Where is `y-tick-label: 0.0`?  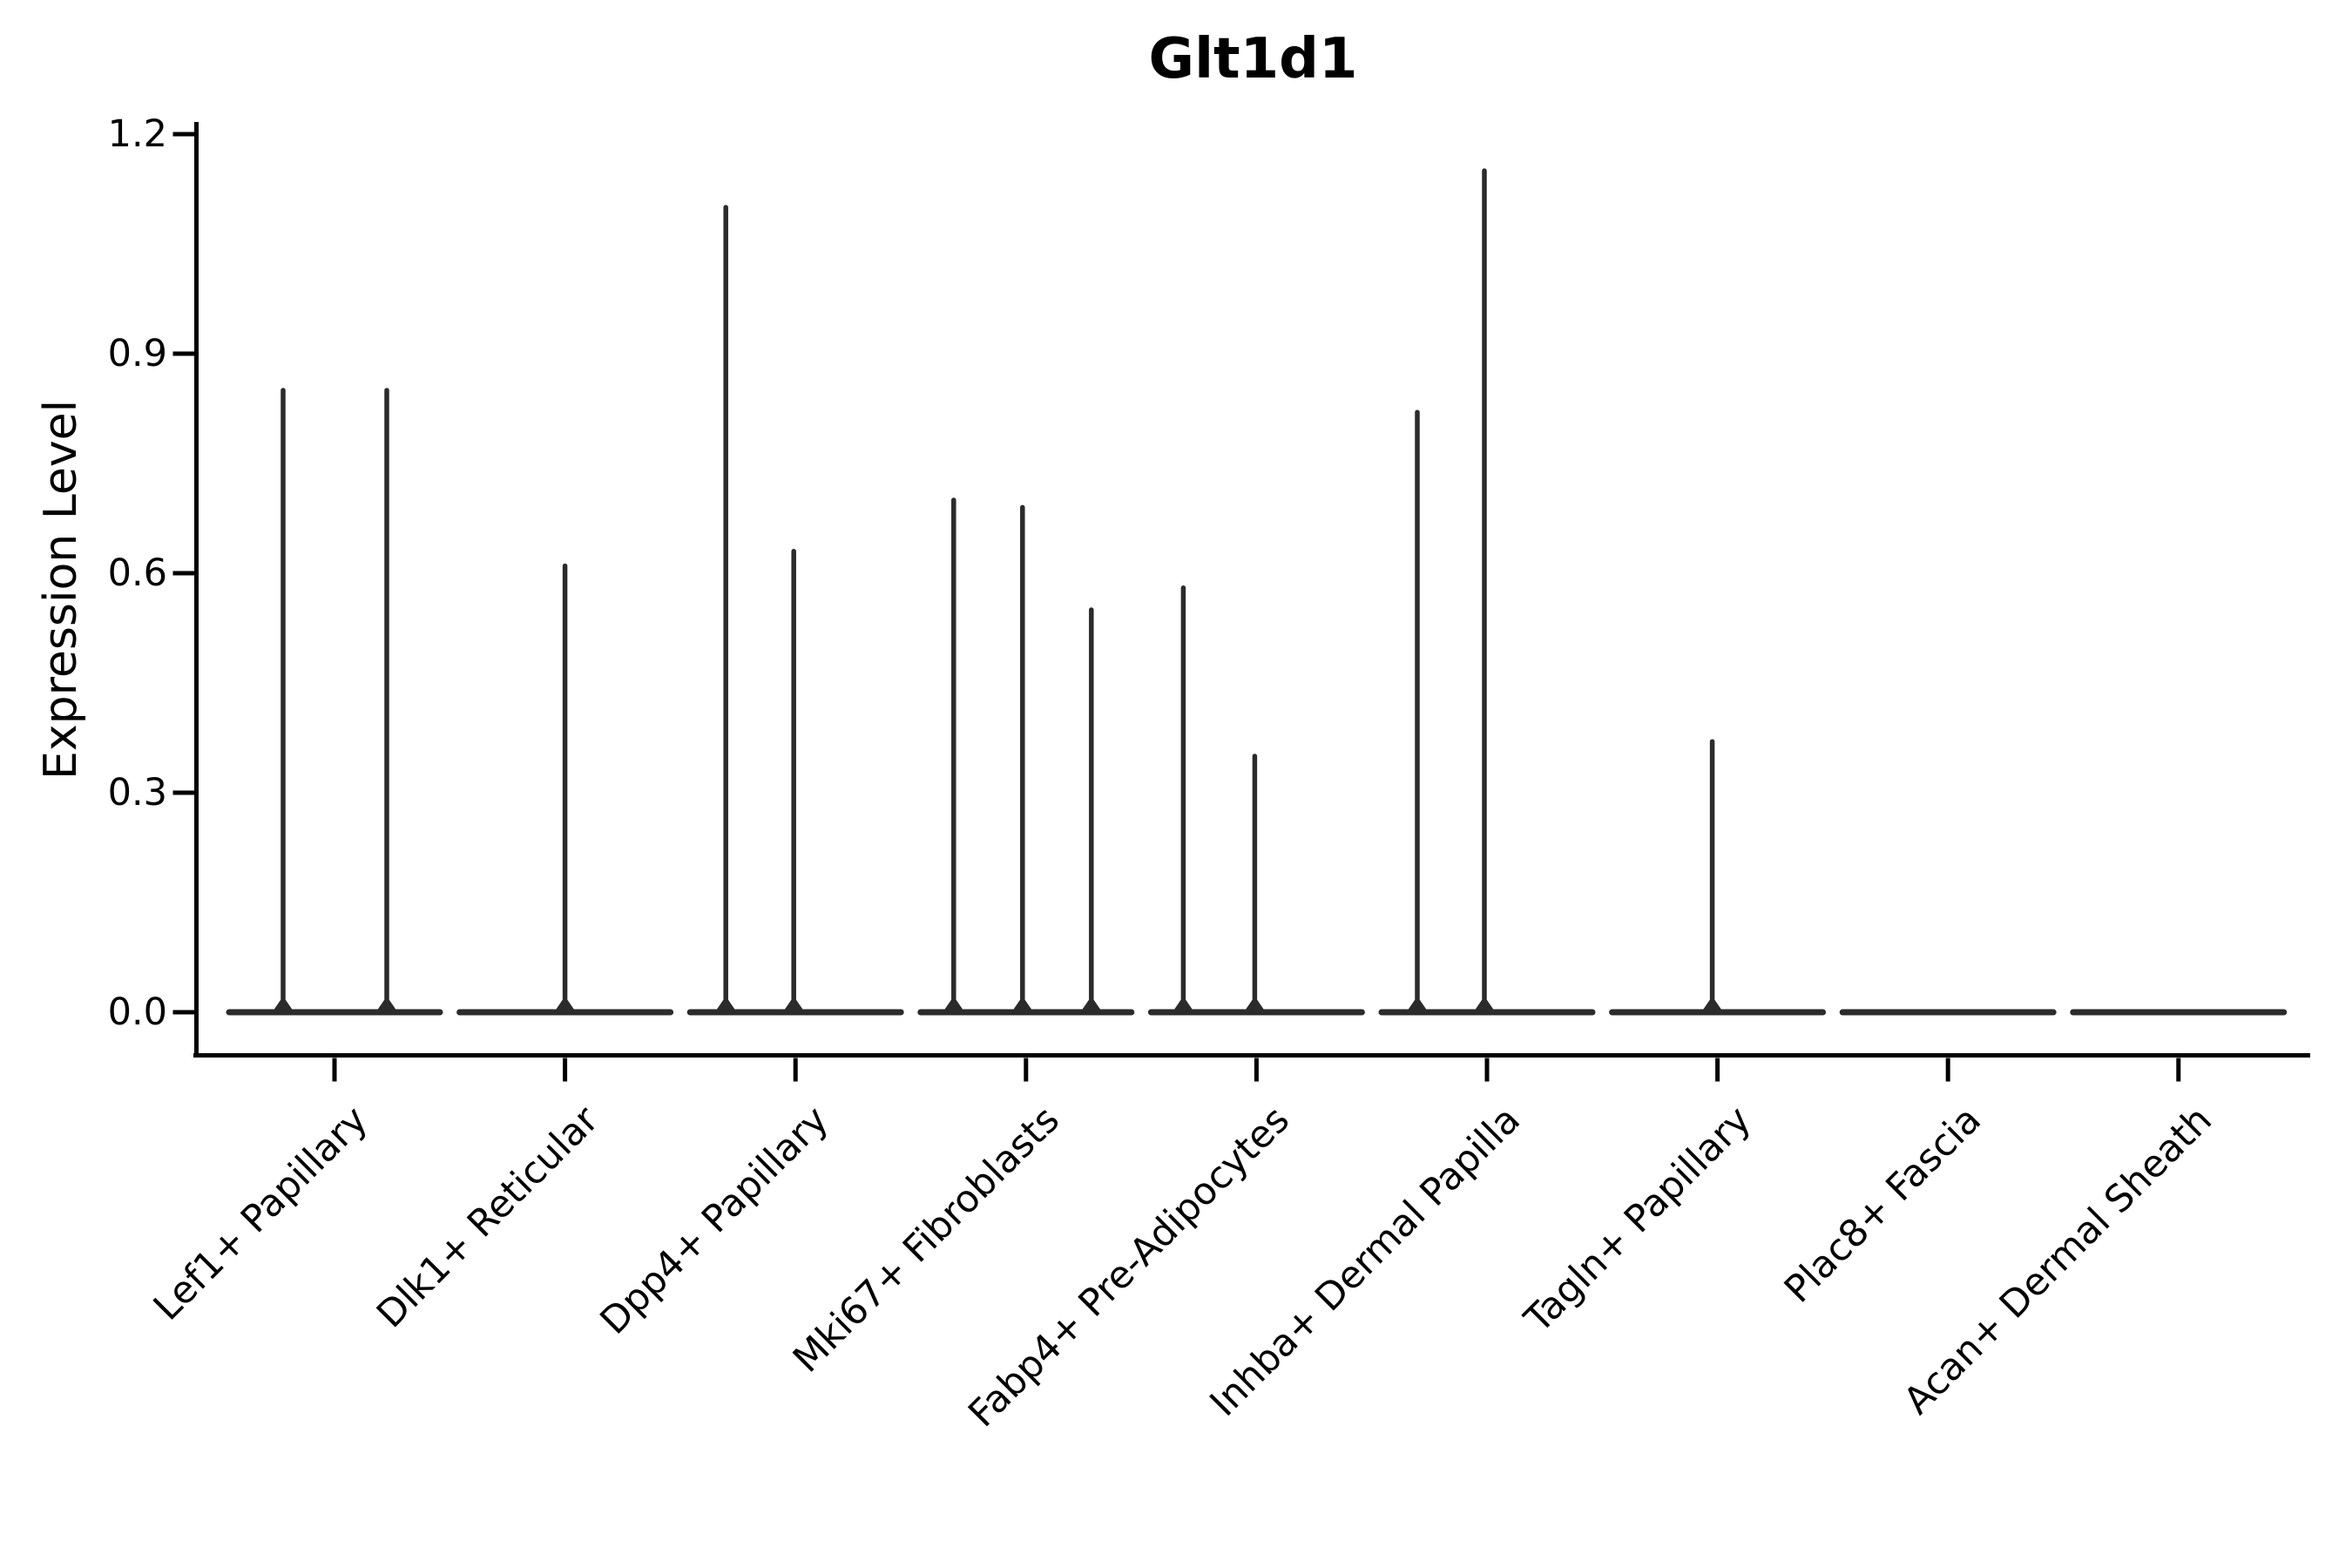
y-tick-label: 0.0 is located at coordinates (137, 1012).